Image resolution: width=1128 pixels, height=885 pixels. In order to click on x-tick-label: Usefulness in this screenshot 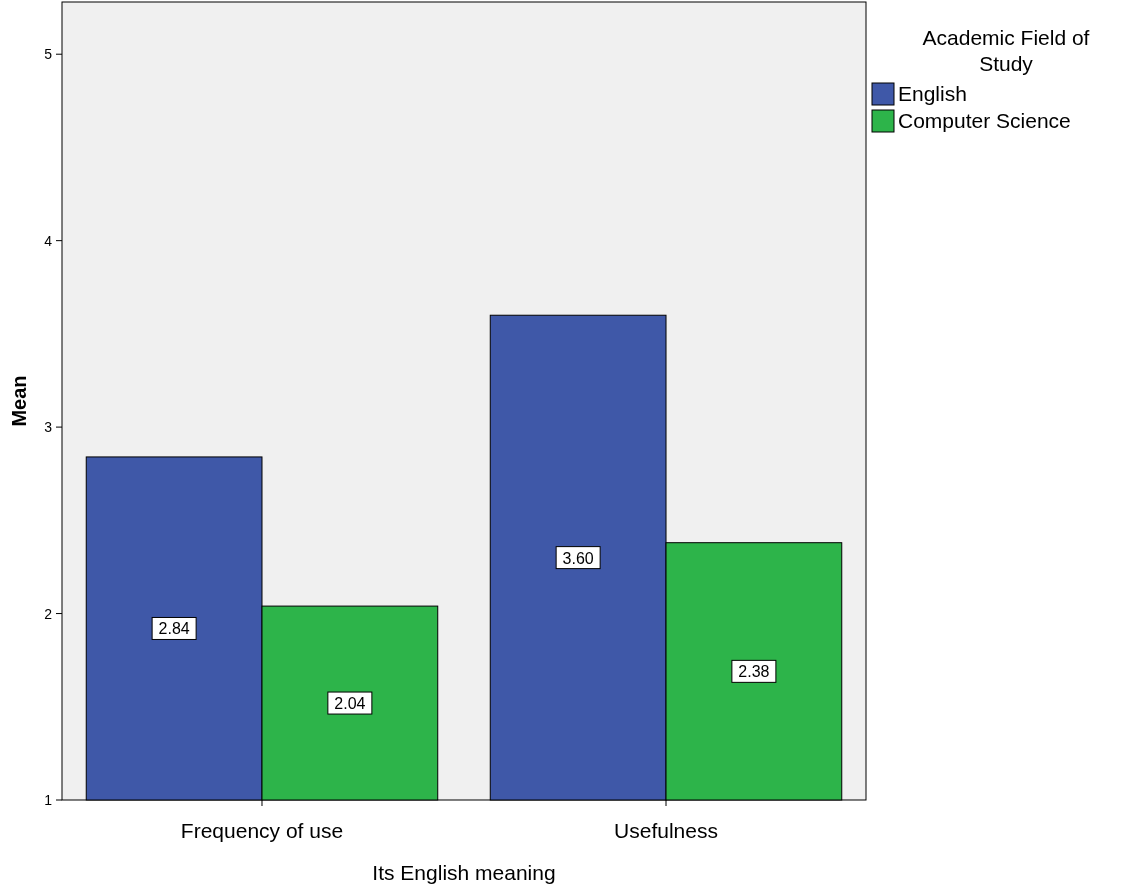, I will do `click(666, 830)`.